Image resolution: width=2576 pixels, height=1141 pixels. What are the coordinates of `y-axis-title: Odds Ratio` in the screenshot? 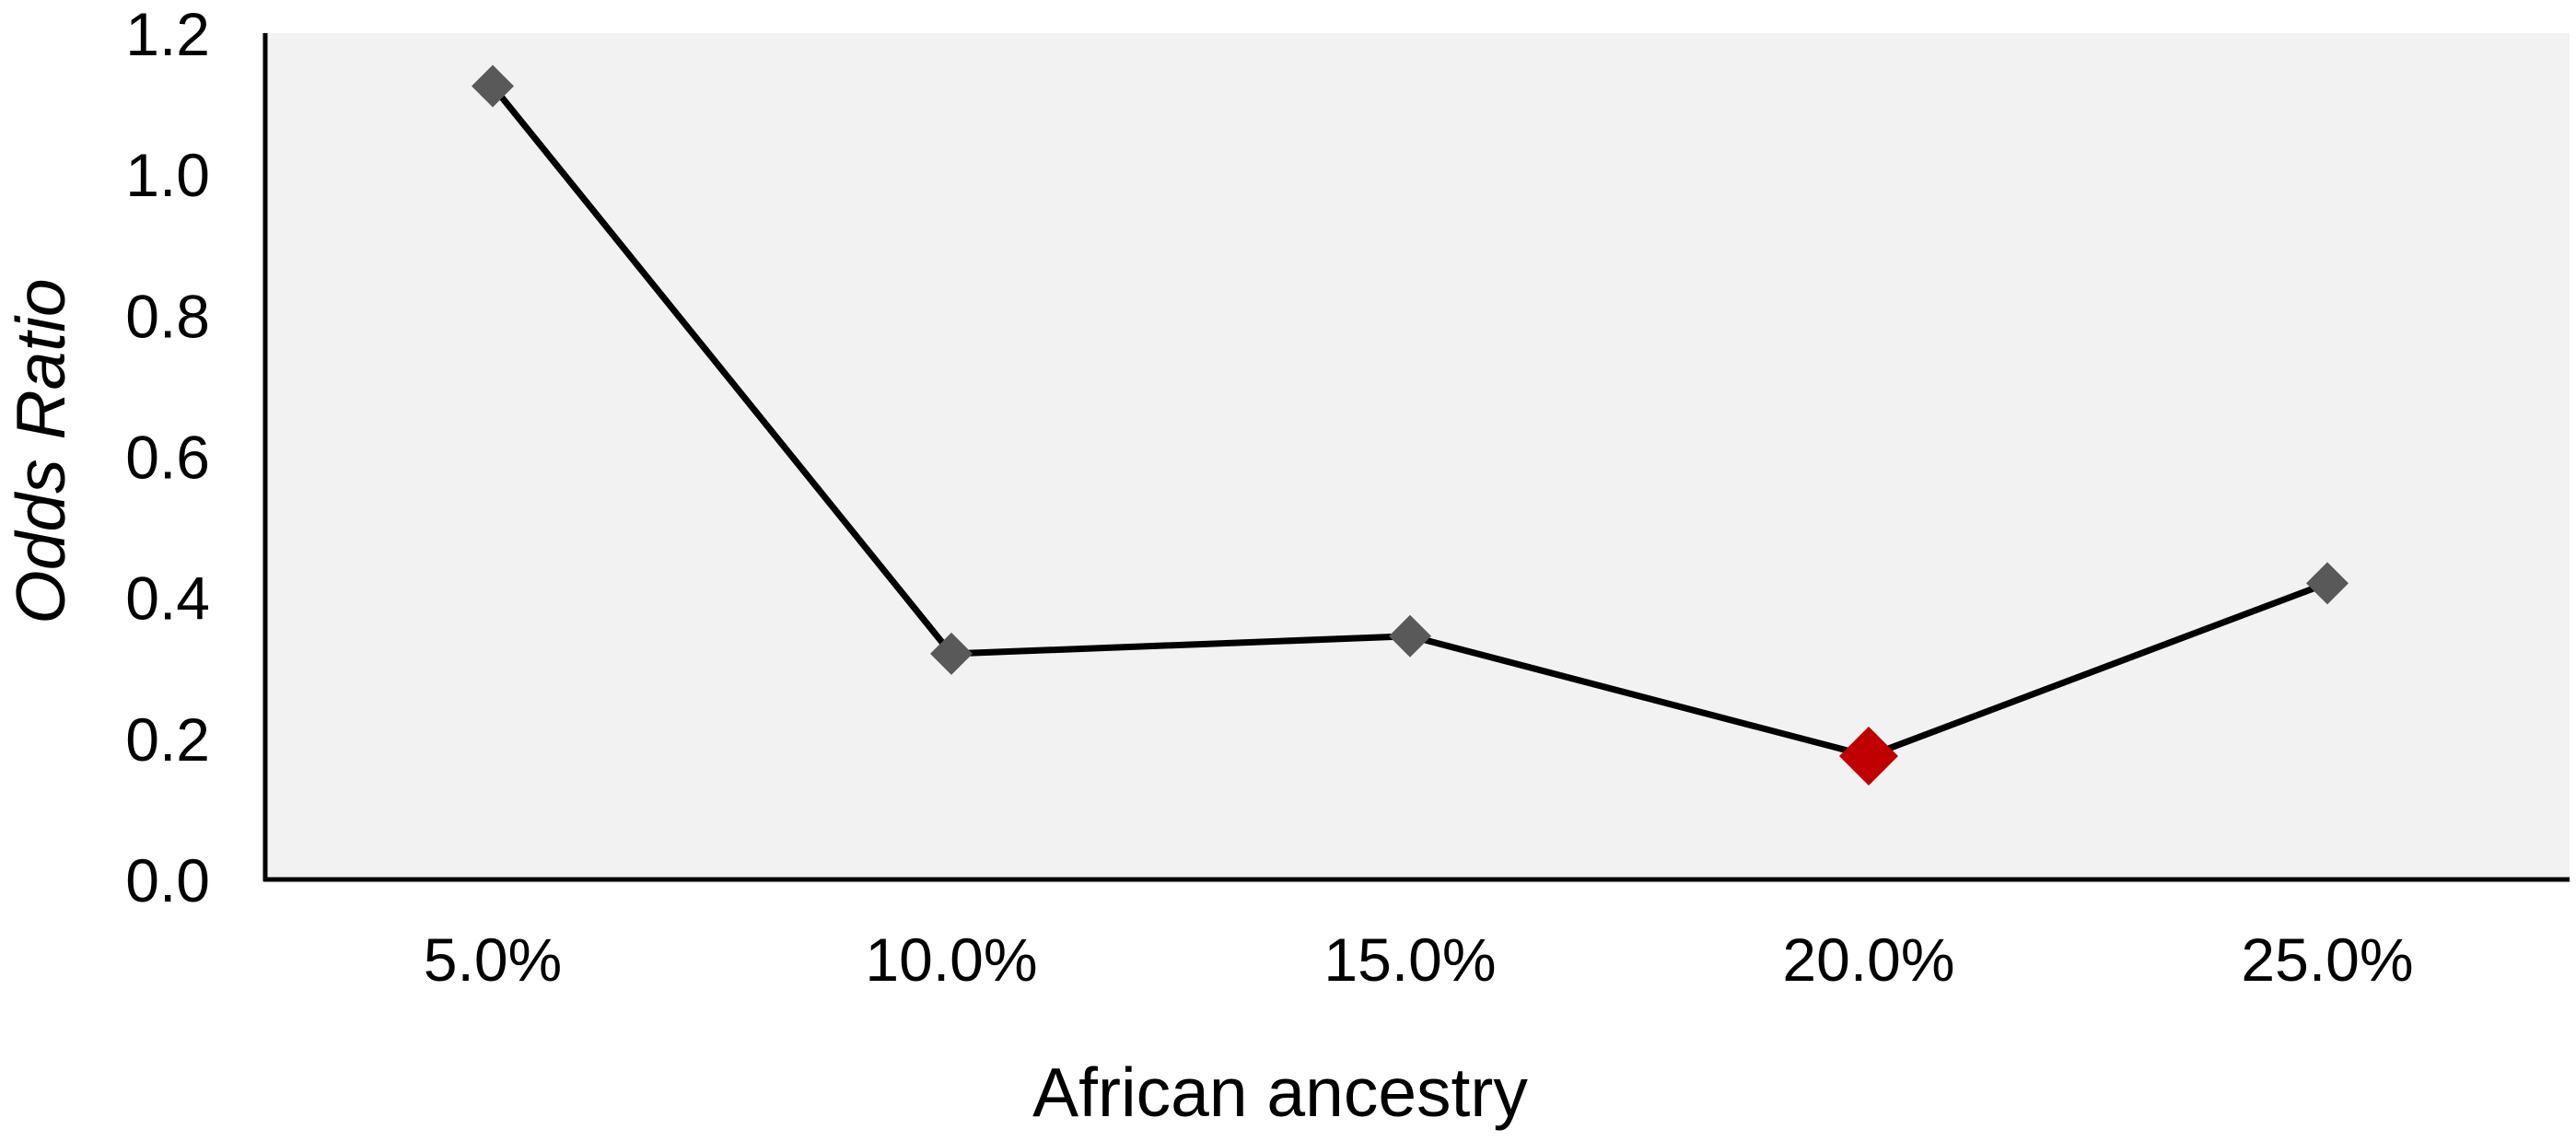 It's located at (40, 450).